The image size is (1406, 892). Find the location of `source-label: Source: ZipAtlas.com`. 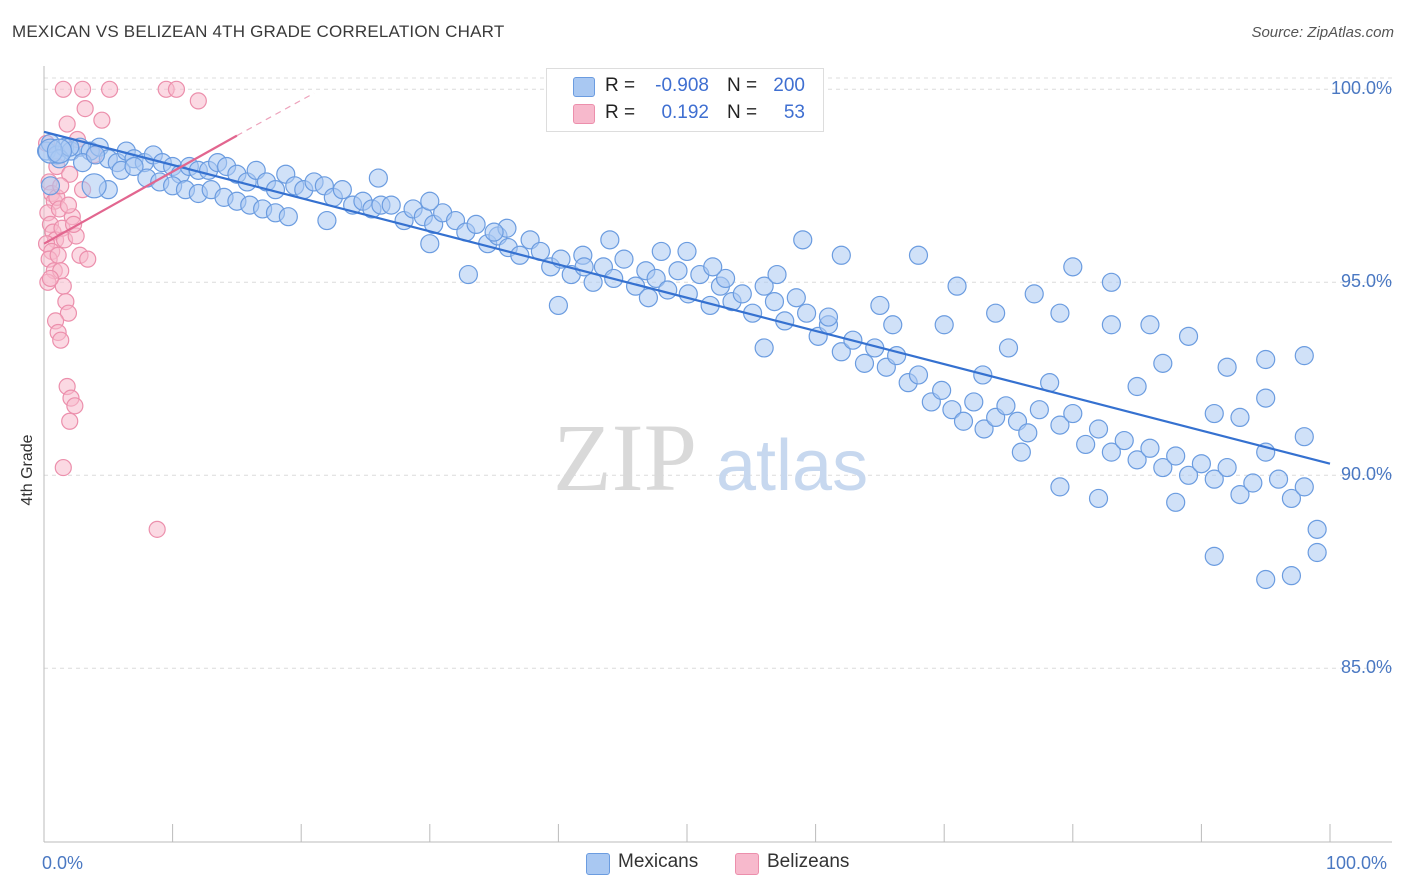

source-label: Source: ZipAtlas.com is located at coordinates (1322, 32).